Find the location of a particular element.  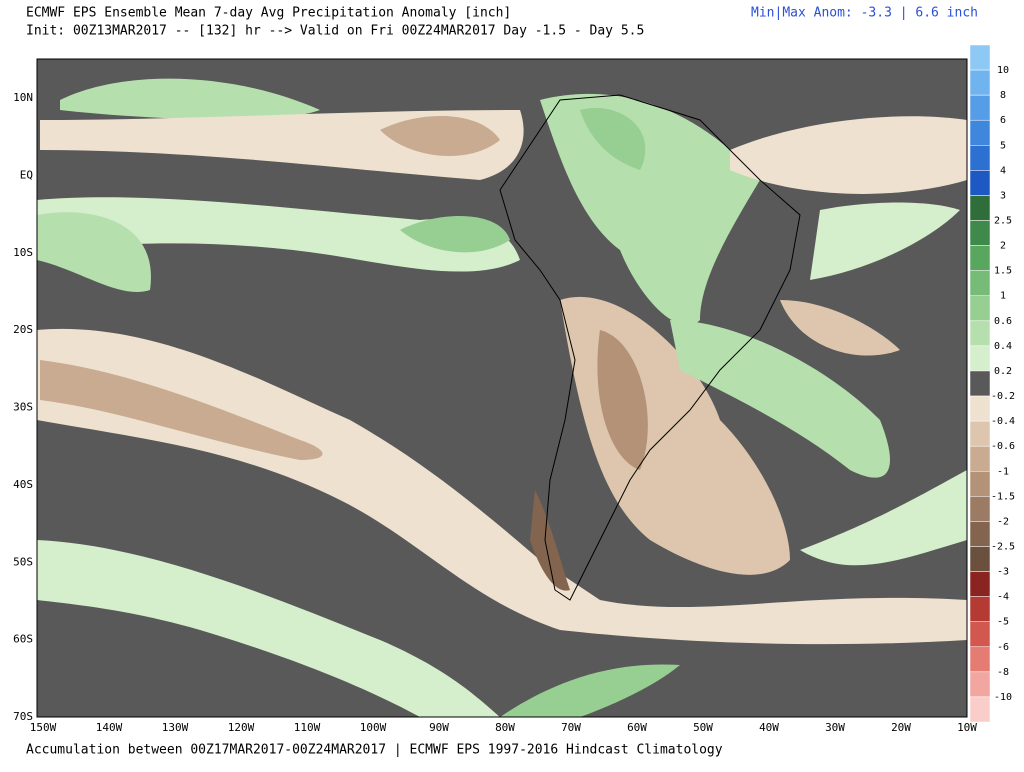

colorbar-label: 1.5 is located at coordinates (1003, 271).